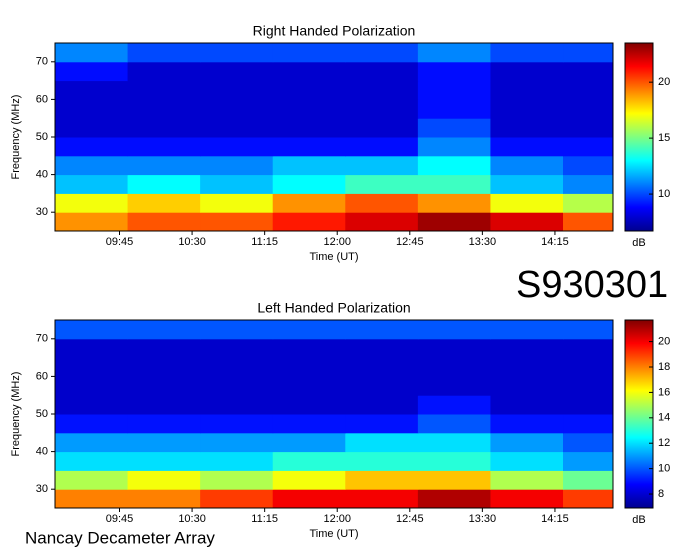 This screenshot has height=552, width=680. What do you see at coordinates (664, 418) in the screenshot?
I see `colorbar-tick-label: 14` at bounding box center [664, 418].